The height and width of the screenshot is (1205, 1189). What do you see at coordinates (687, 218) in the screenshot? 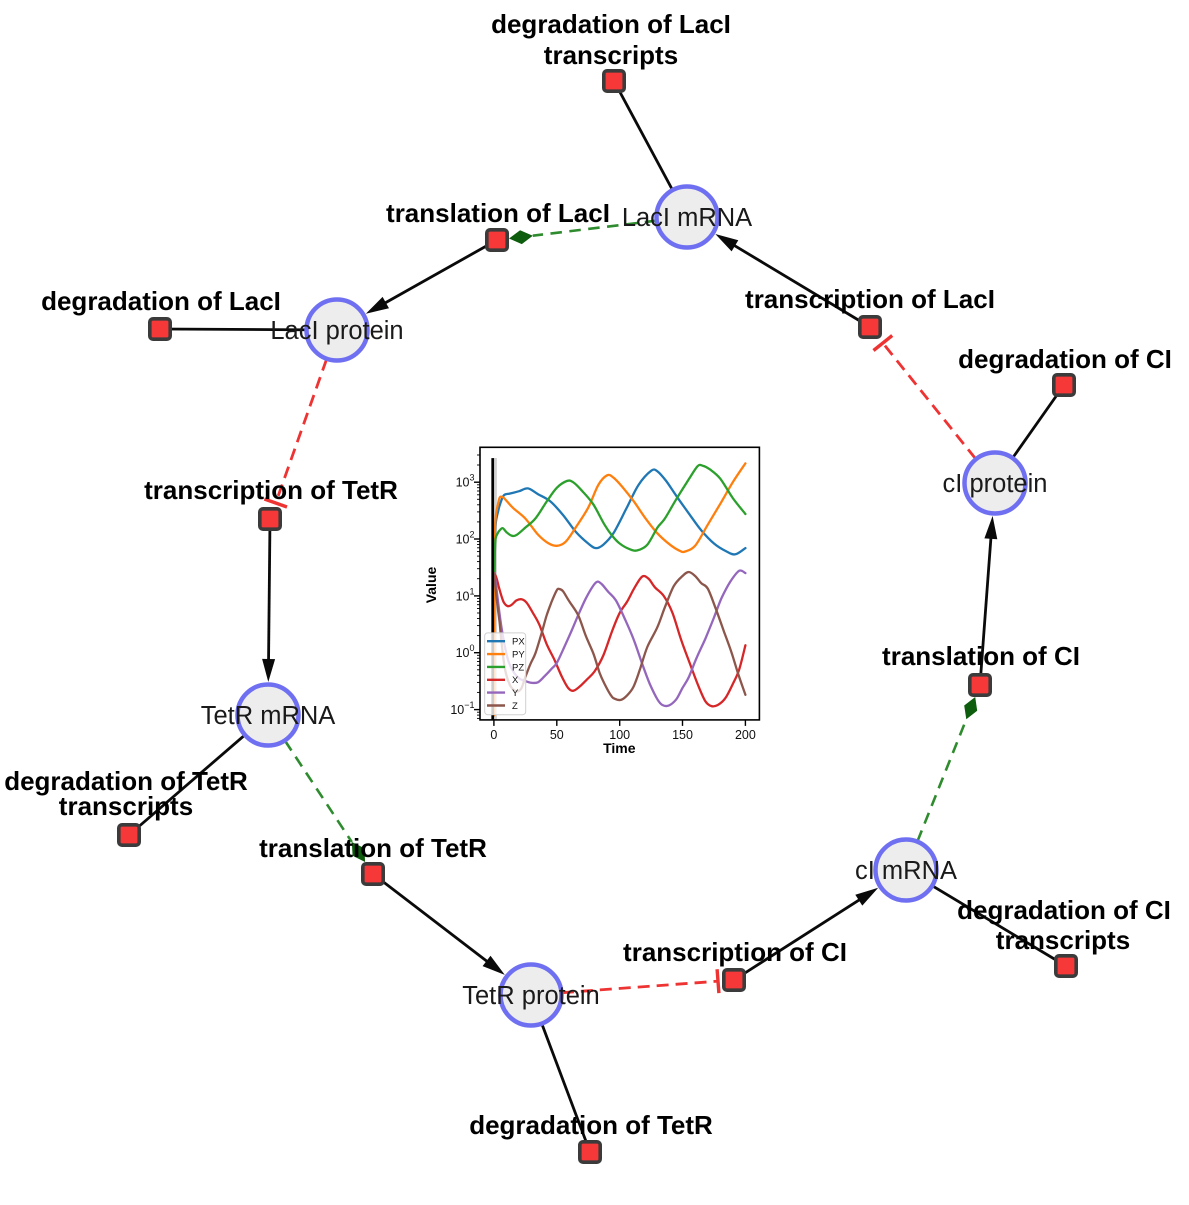
I see `svg-text: LacI mRNA` at bounding box center [687, 218].